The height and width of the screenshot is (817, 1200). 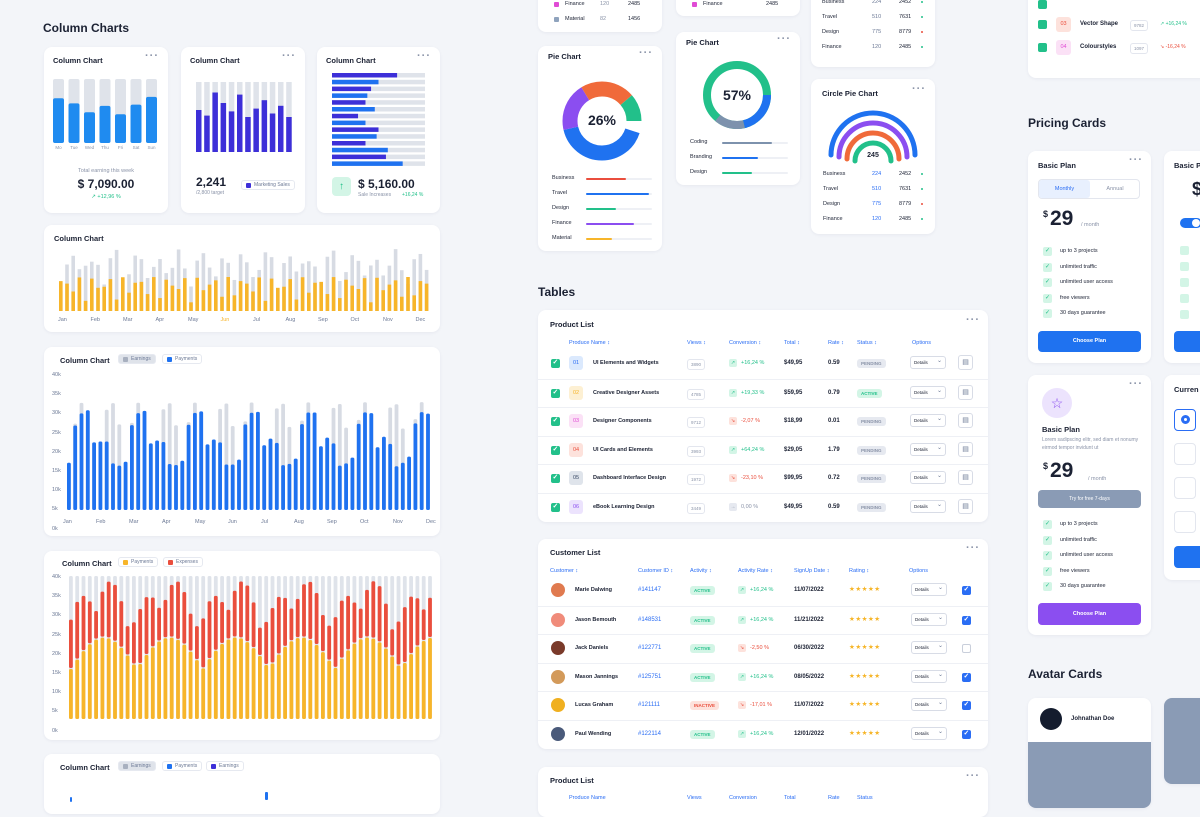 What do you see at coordinates (1190, 223) in the screenshot?
I see `toggle-switch` at bounding box center [1190, 223].